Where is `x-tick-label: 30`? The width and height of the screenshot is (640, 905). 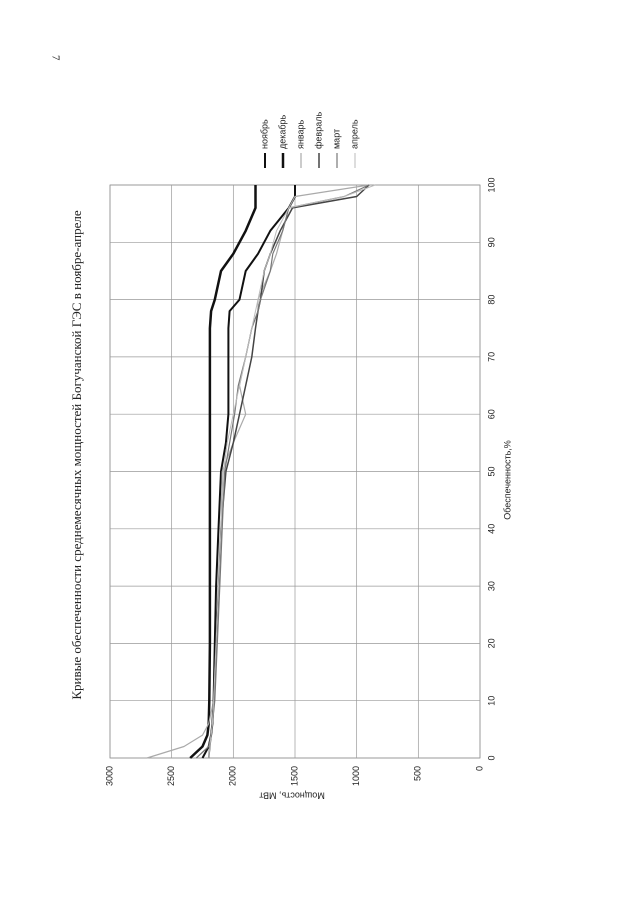 x-tick-label: 30 is located at coordinates (491, 586).